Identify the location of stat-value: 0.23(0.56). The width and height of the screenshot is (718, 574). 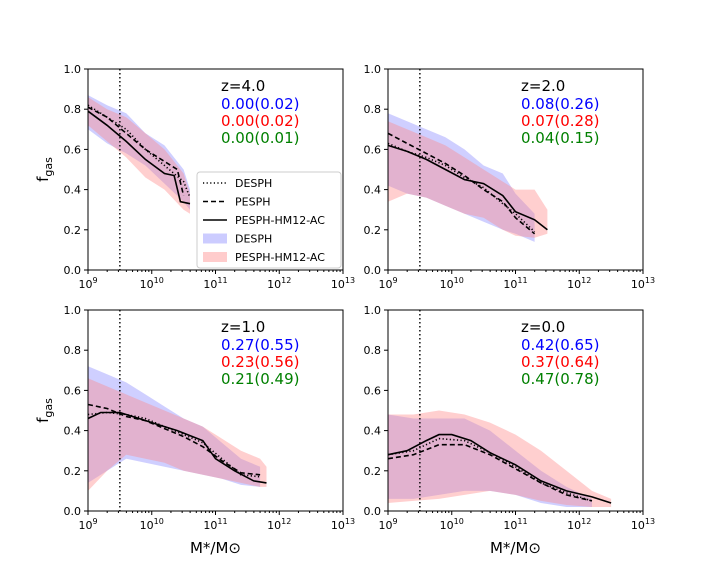
(260, 362).